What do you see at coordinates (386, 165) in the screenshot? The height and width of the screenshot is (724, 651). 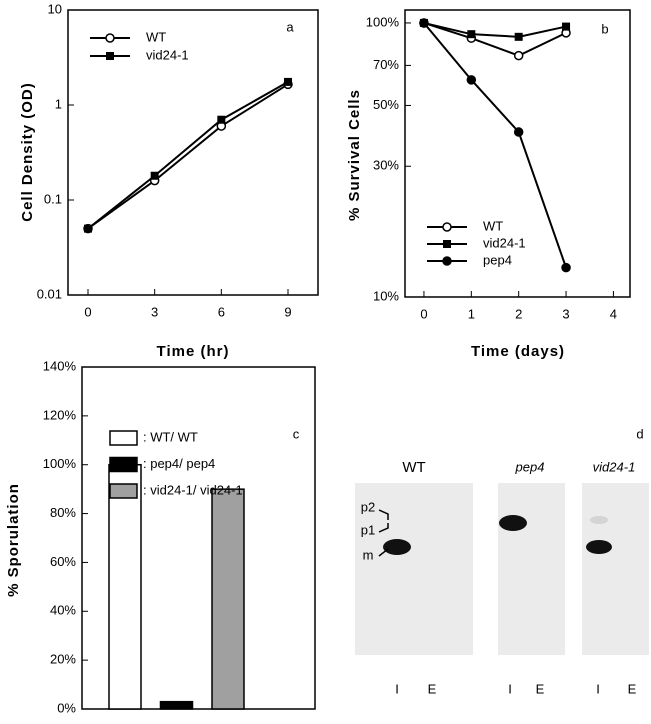 I see `y-tick-label: 30%` at bounding box center [386, 165].